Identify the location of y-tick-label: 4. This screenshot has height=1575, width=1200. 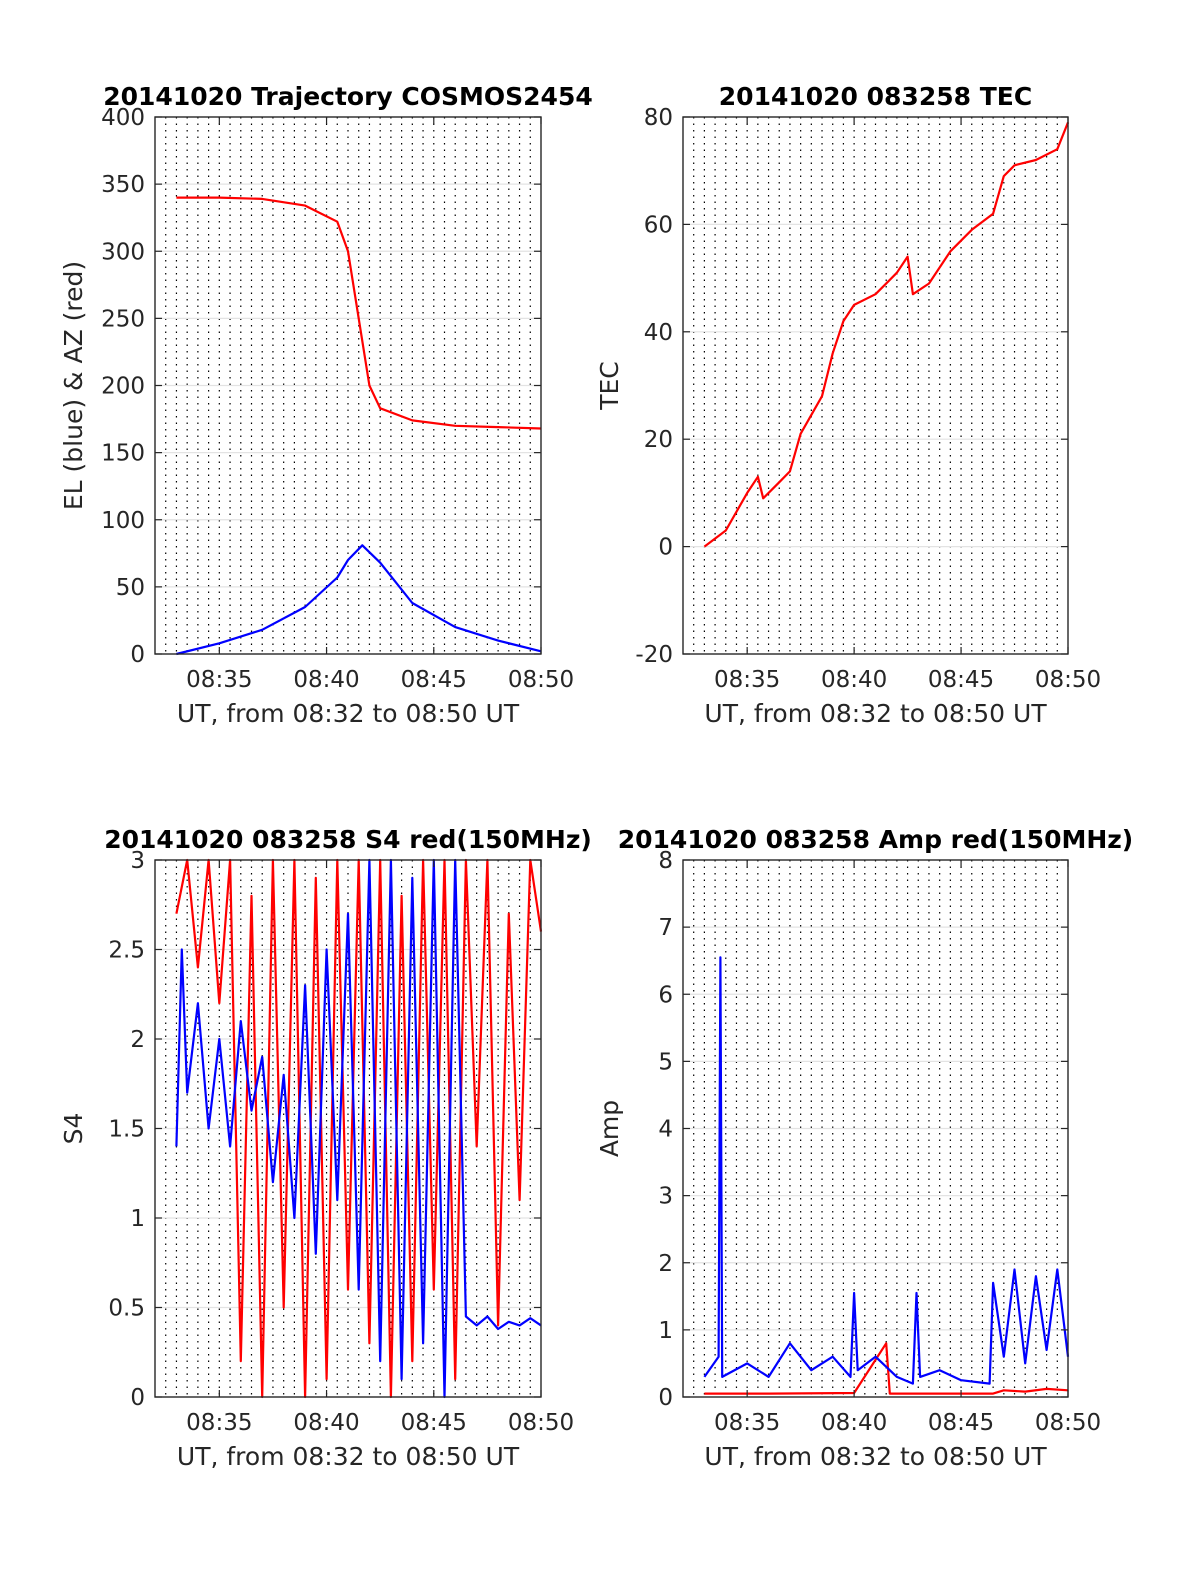
(665, 1130).